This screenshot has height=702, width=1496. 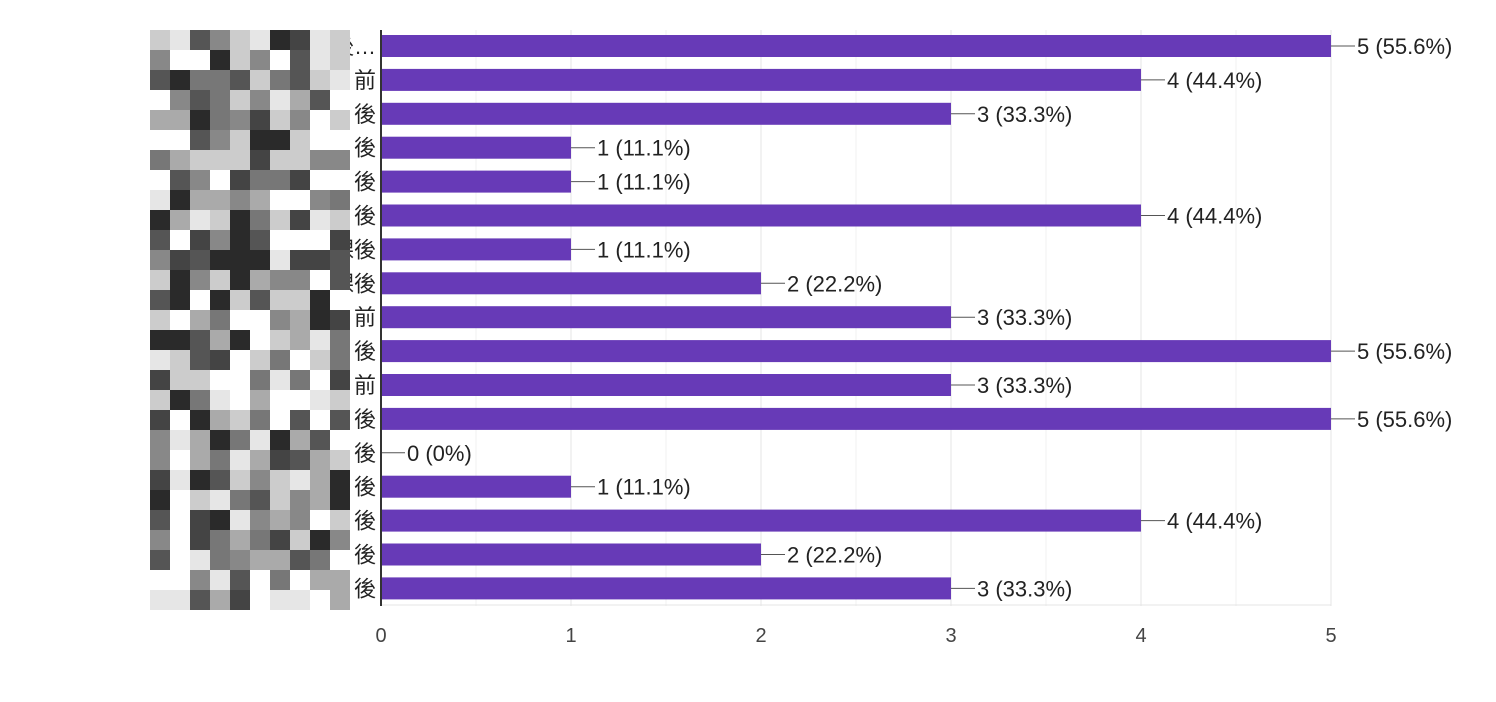 I want to click on data-label: 1 (11.1%), so click(x=644, y=249).